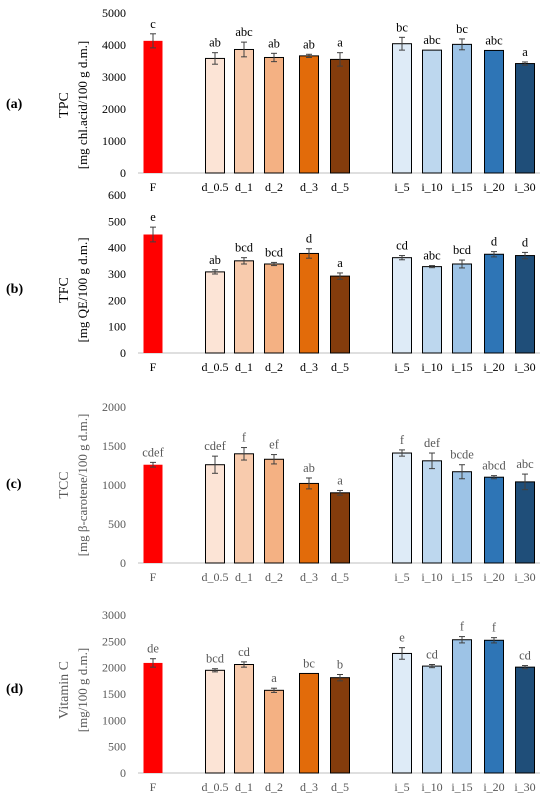 The width and height of the screenshot is (550, 810). Describe the element at coordinates (82, 690) in the screenshot. I see `y-axis-unit: [mg/100 g d.m.]` at that location.